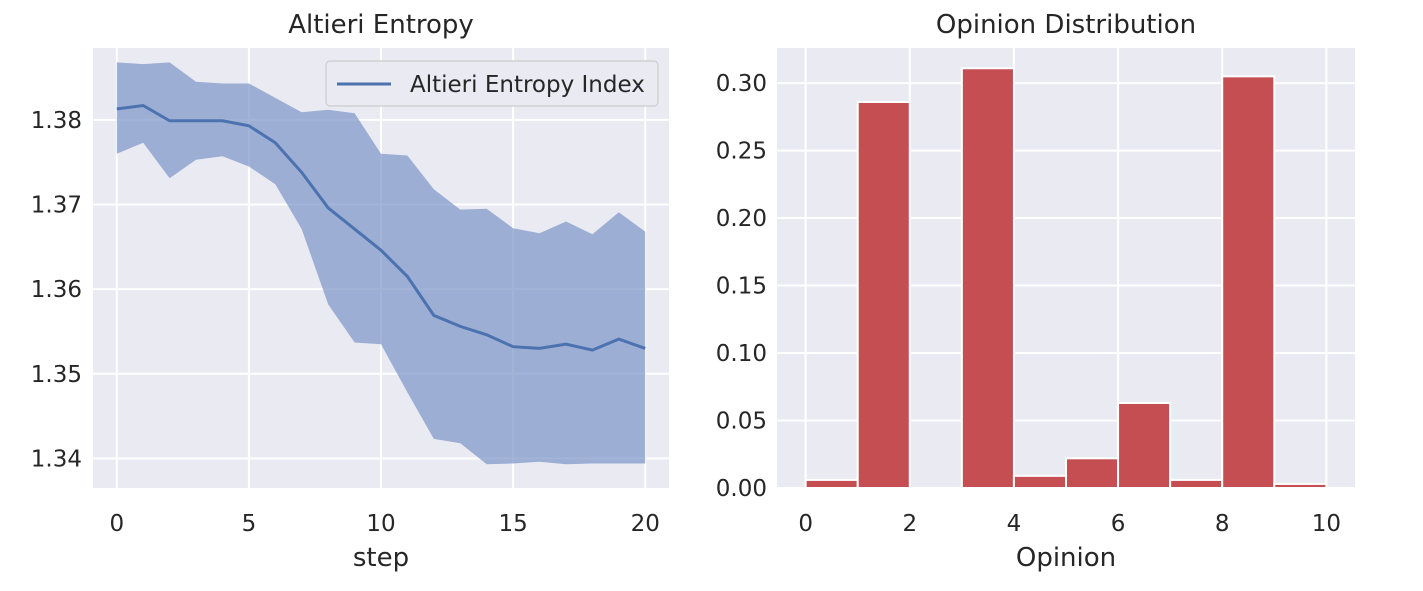 The height and width of the screenshot is (591, 1423). Describe the element at coordinates (56, 206) in the screenshot. I see `y-tick-label: 1.37` at that location.